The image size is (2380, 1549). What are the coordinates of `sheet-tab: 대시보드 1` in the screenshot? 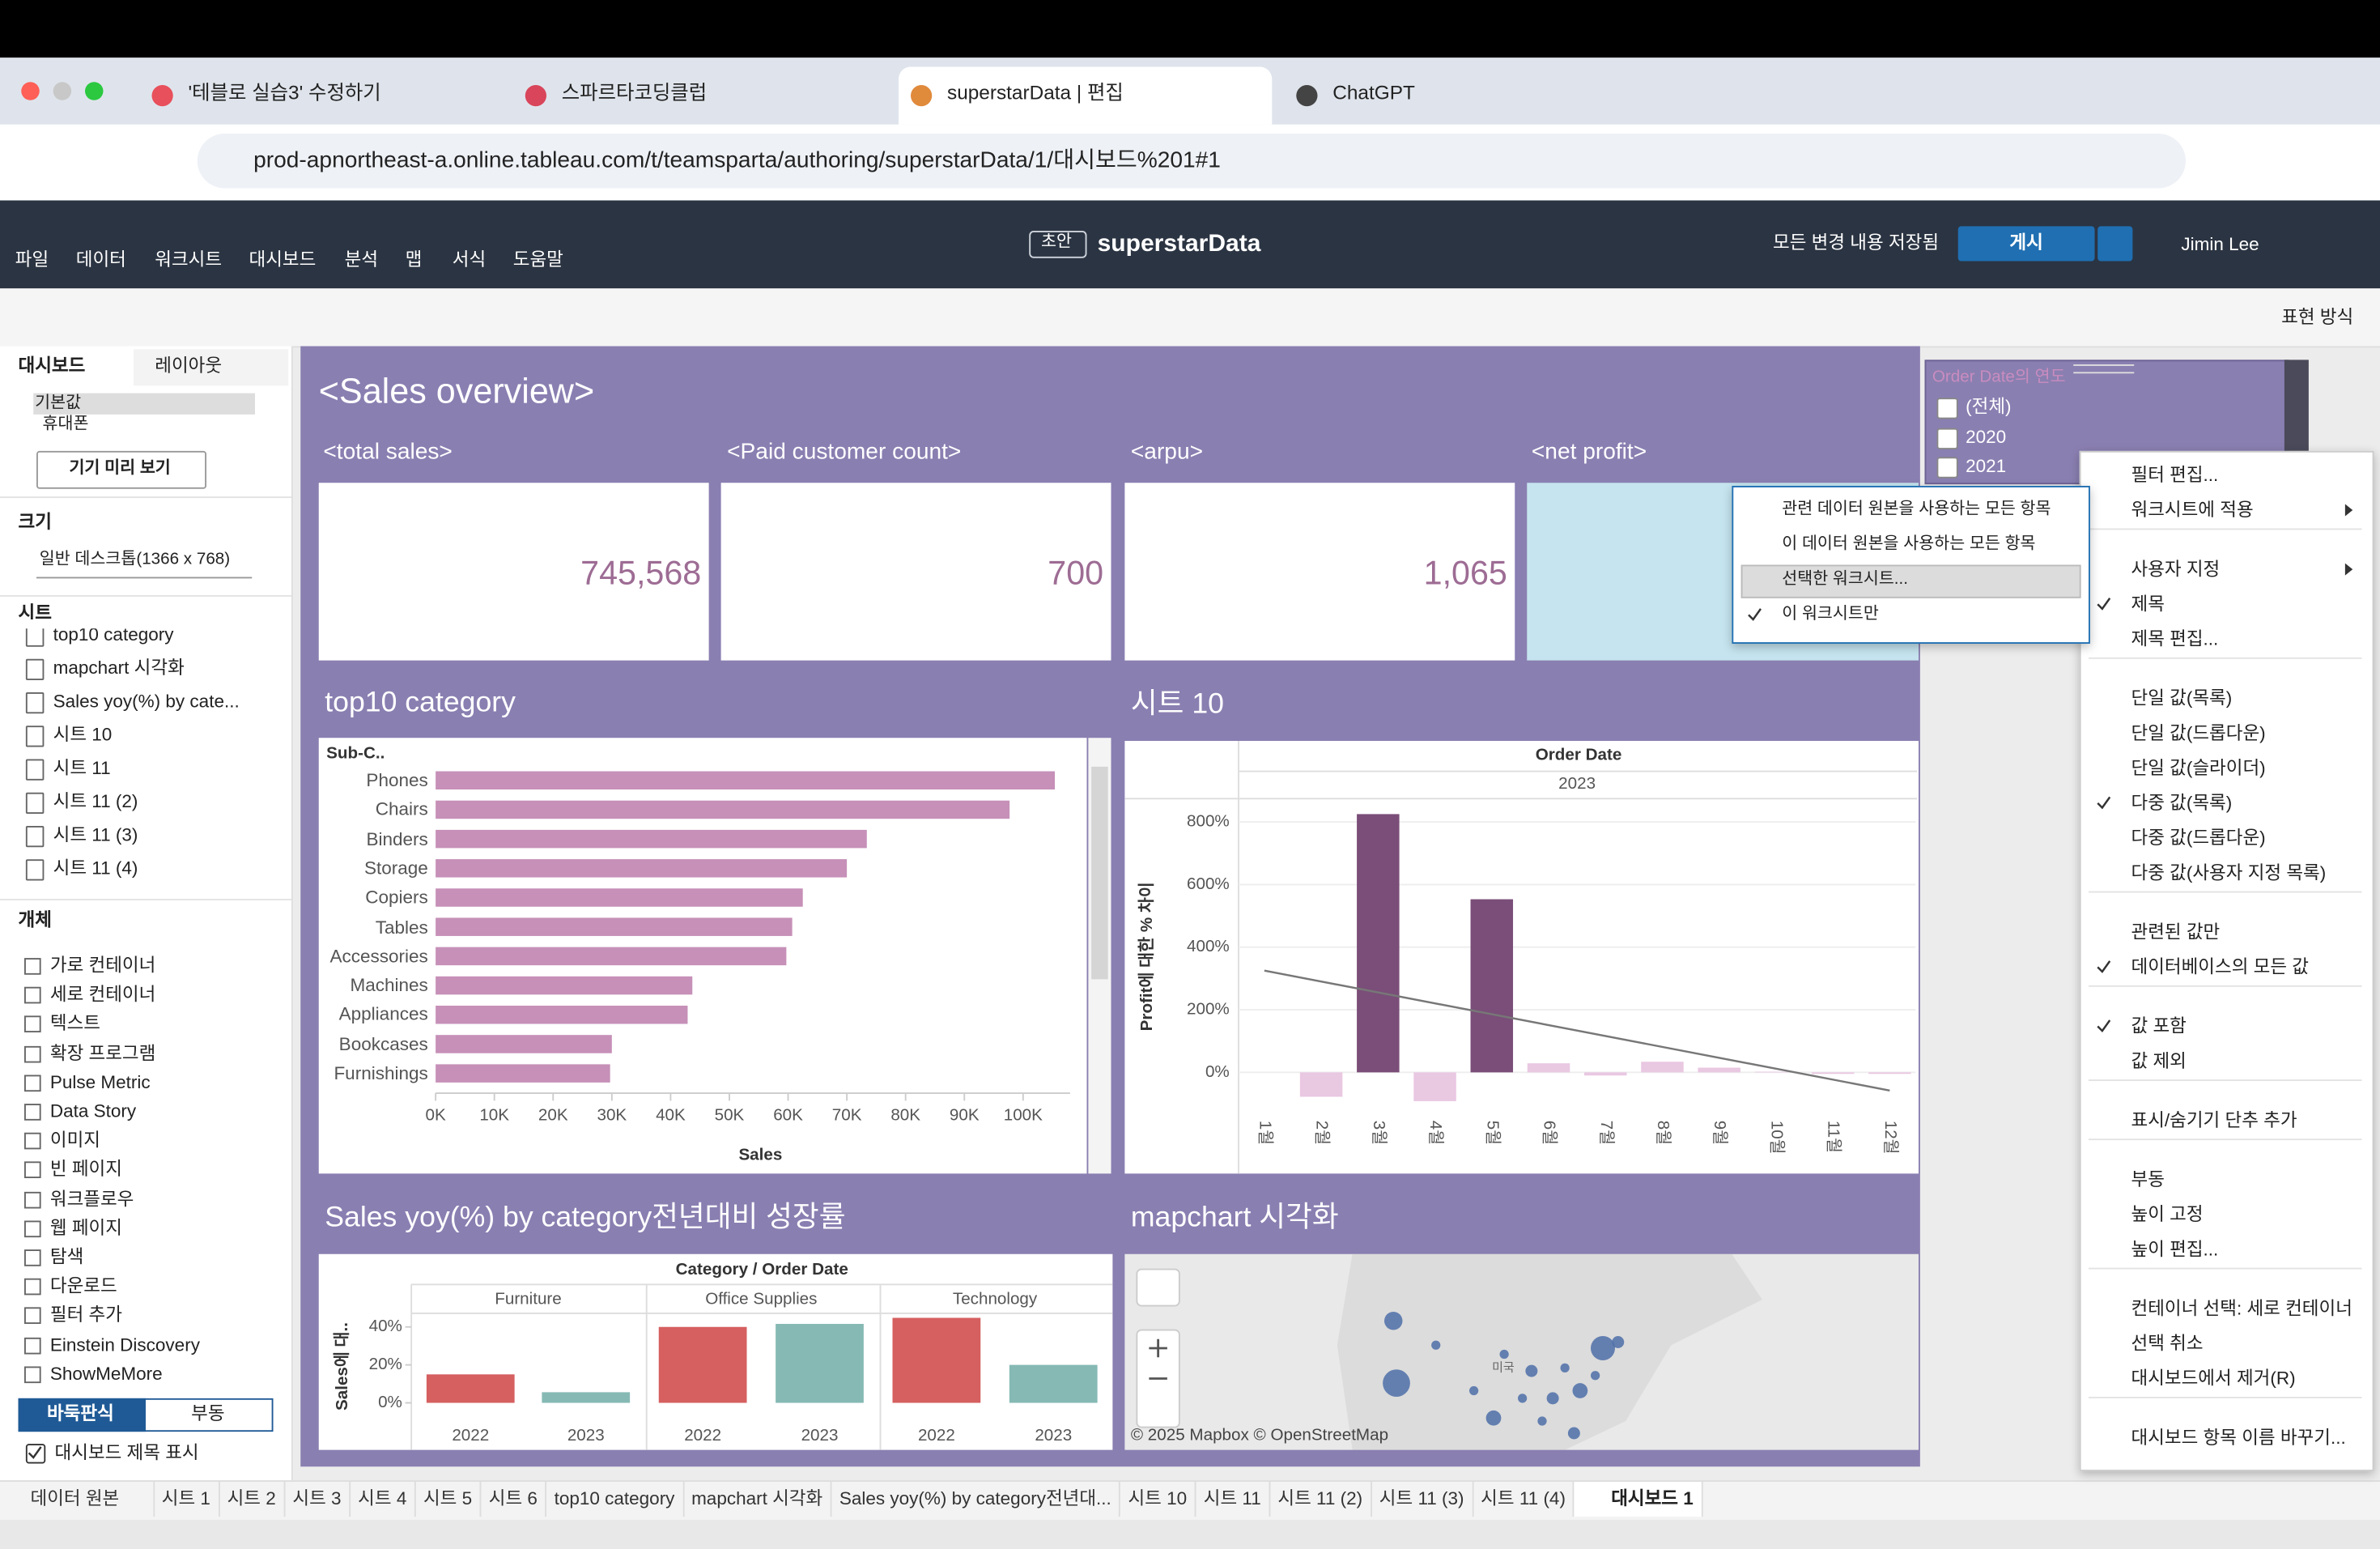 It's located at (1639, 1500).